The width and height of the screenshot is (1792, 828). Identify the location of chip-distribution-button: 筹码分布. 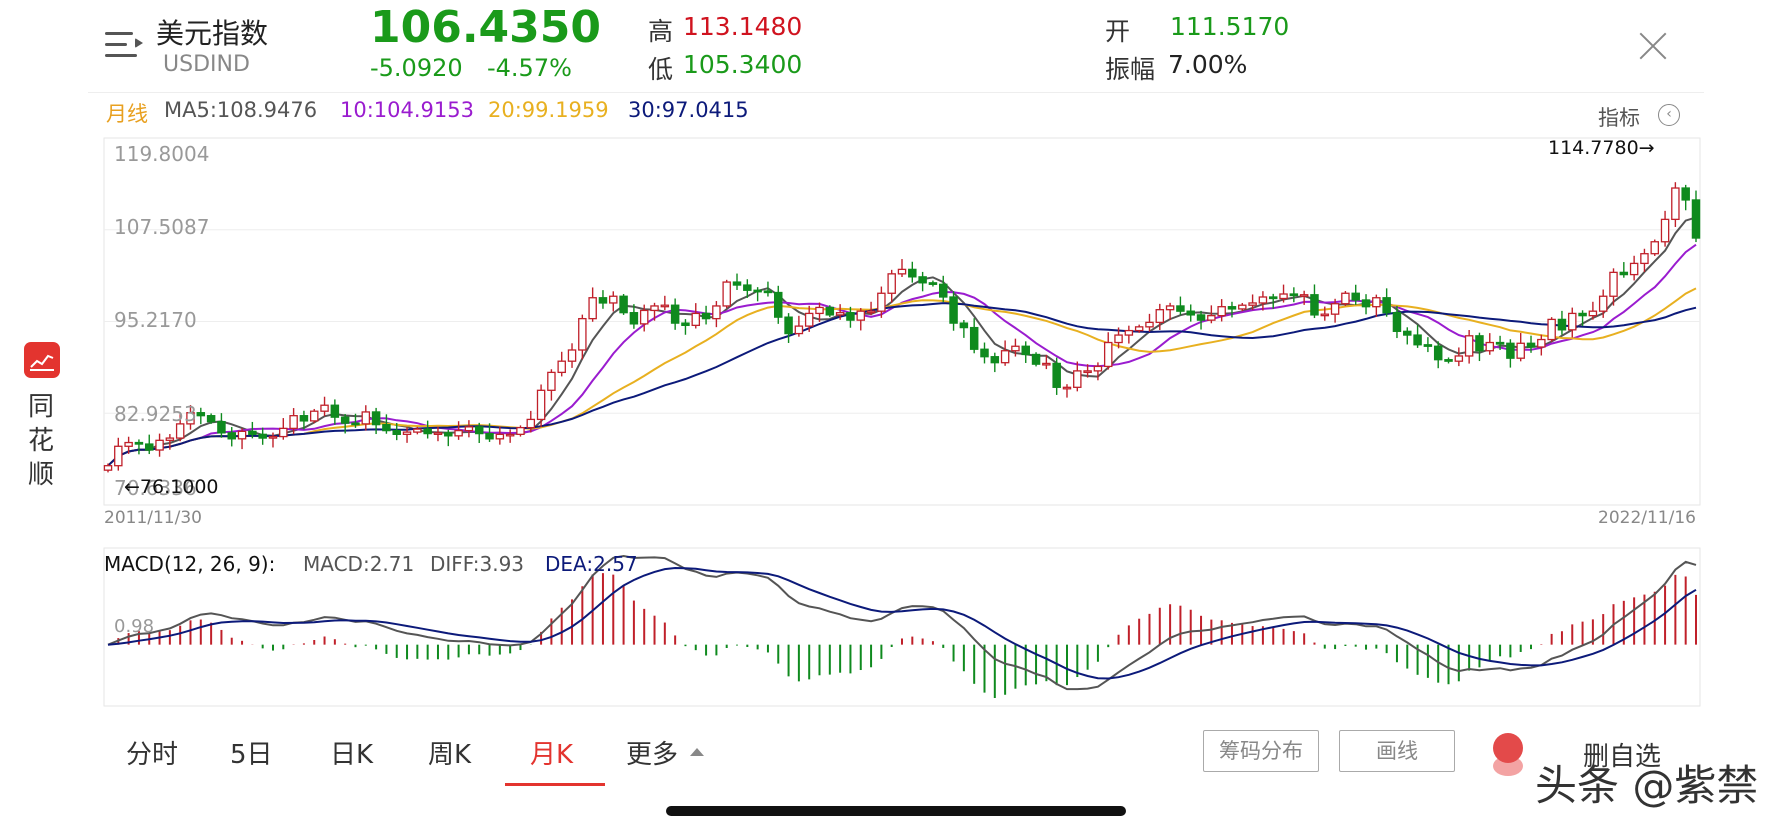
(1261, 751).